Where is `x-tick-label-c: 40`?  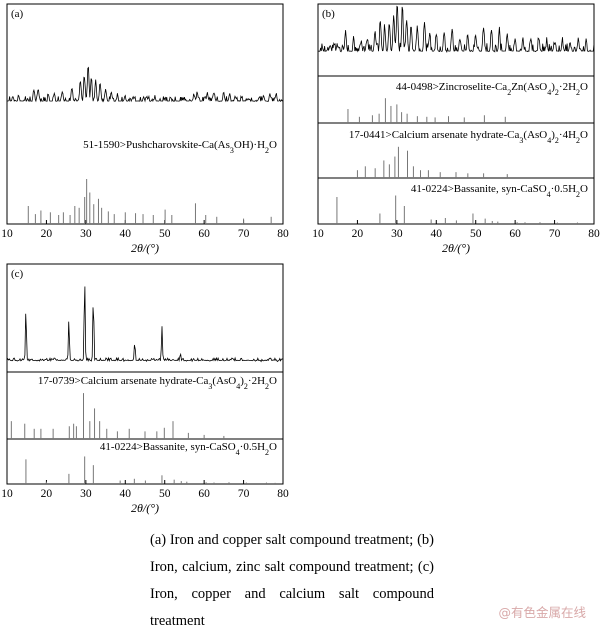
x-tick-label-c: 40 is located at coordinates (126, 494).